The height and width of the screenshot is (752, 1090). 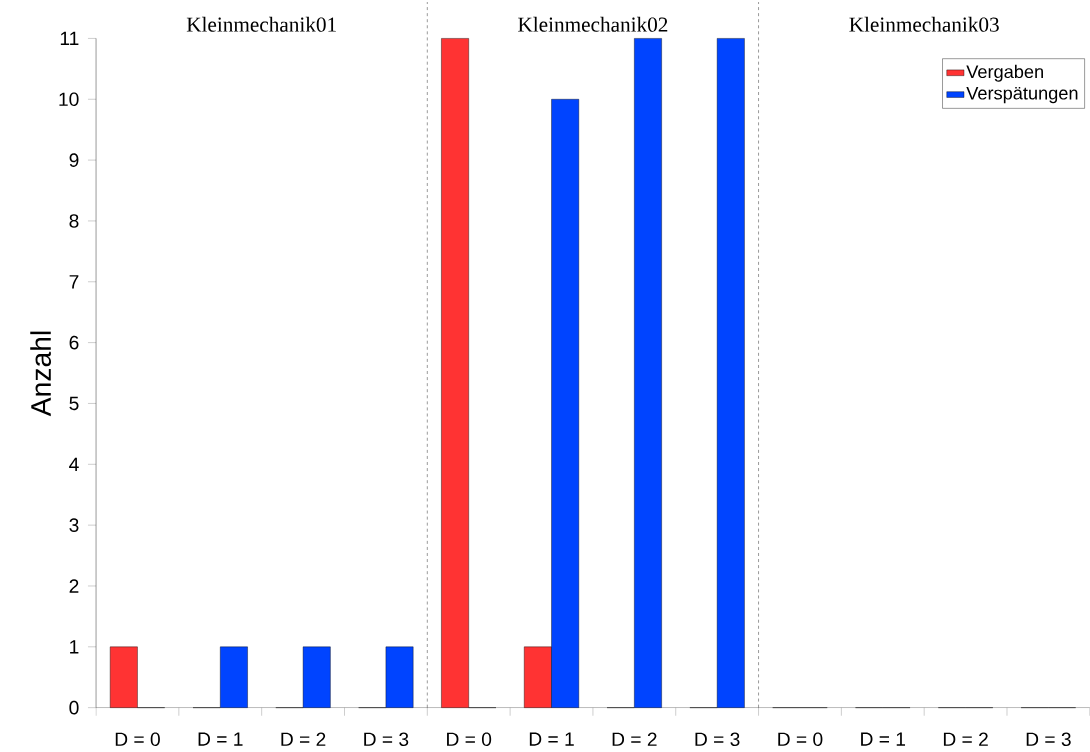 What do you see at coordinates (69, 38) in the screenshot?
I see `y-tick-label: 11` at bounding box center [69, 38].